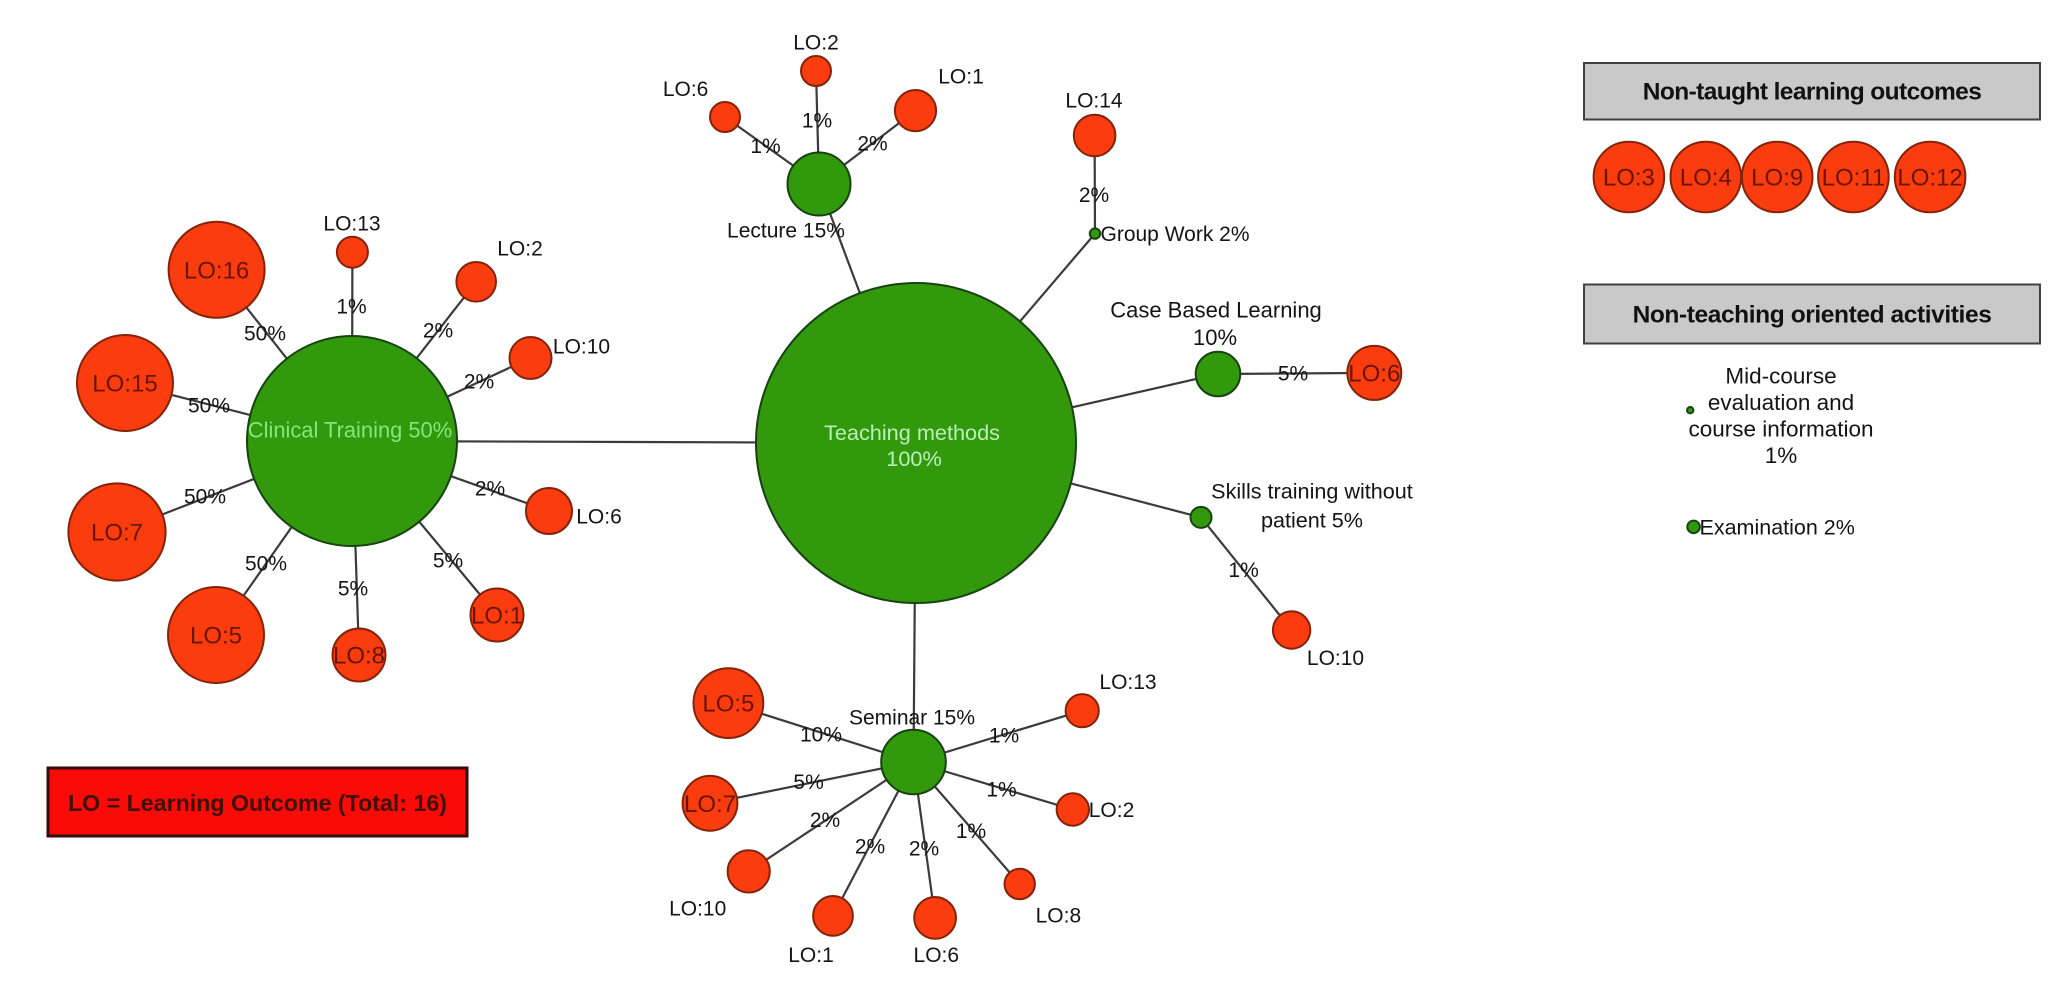 The image size is (2059, 1006). Describe the element at coordinates (1781, 402) in the screenshot. I see `svg-text: evaluation and` at that location.